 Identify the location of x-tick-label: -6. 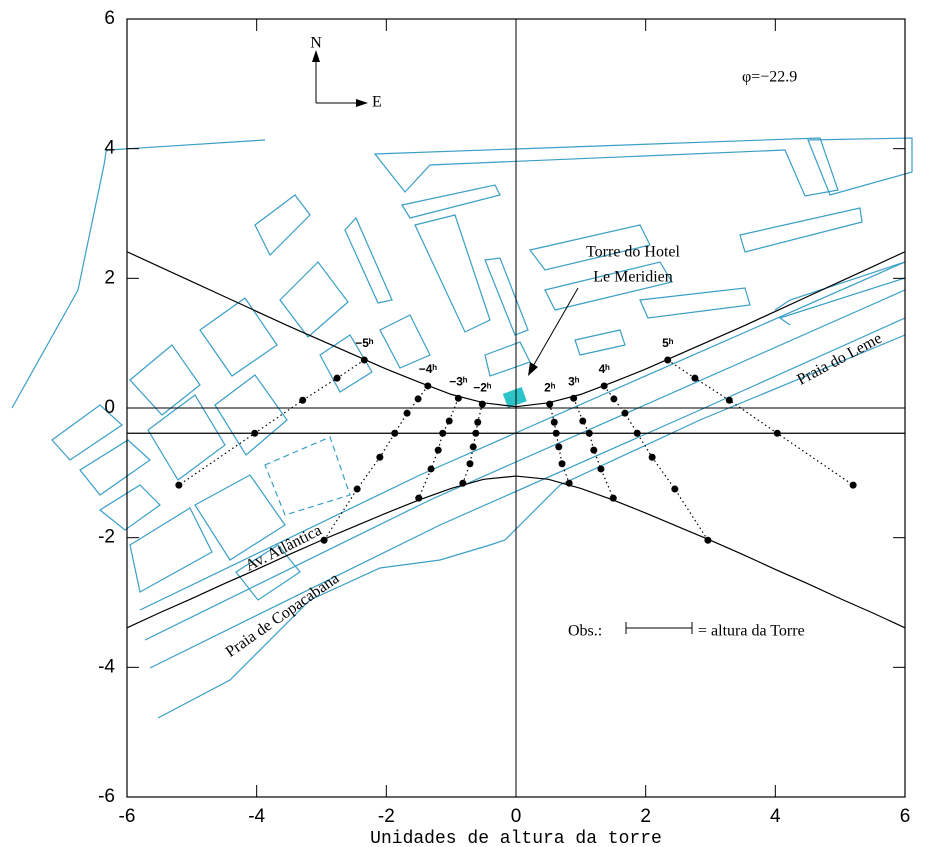
(127, 816).